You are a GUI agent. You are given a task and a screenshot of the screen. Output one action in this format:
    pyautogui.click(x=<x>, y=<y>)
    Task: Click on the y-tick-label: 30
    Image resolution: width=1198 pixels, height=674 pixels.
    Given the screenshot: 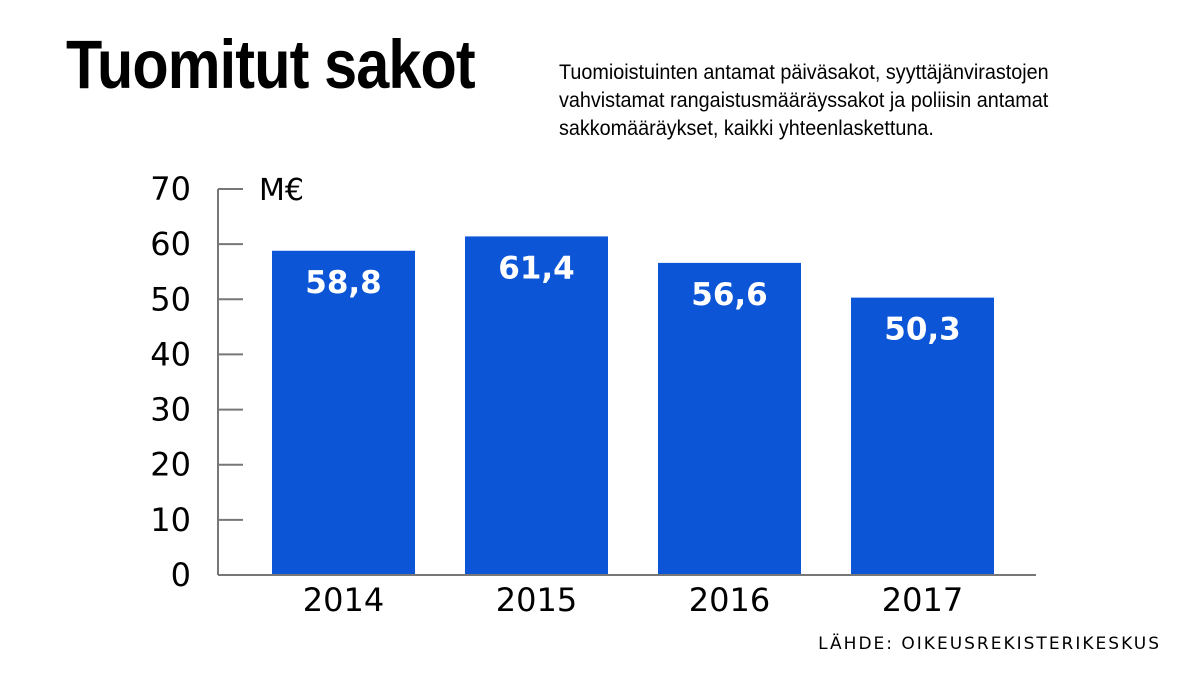 What is the action you would take?
    pyautogui.click(x=170, y=410)
    